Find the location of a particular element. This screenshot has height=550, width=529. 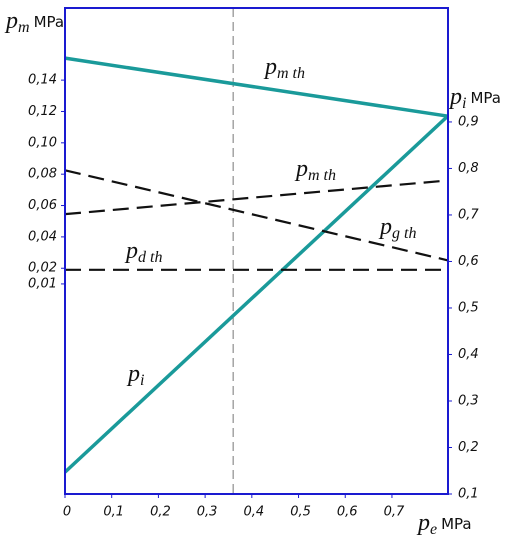

y-tick-label: 0,08 is located at coordinates (42, 174).